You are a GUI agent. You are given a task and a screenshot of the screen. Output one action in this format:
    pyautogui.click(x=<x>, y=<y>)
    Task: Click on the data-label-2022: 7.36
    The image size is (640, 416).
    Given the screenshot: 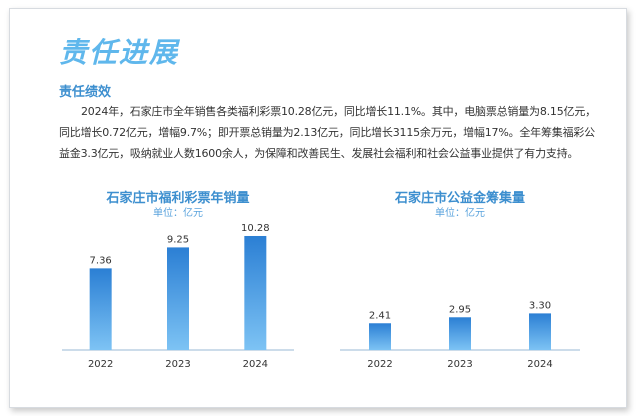 What is the action you would take?
    pyautogui.click(x=101, y=260)
    